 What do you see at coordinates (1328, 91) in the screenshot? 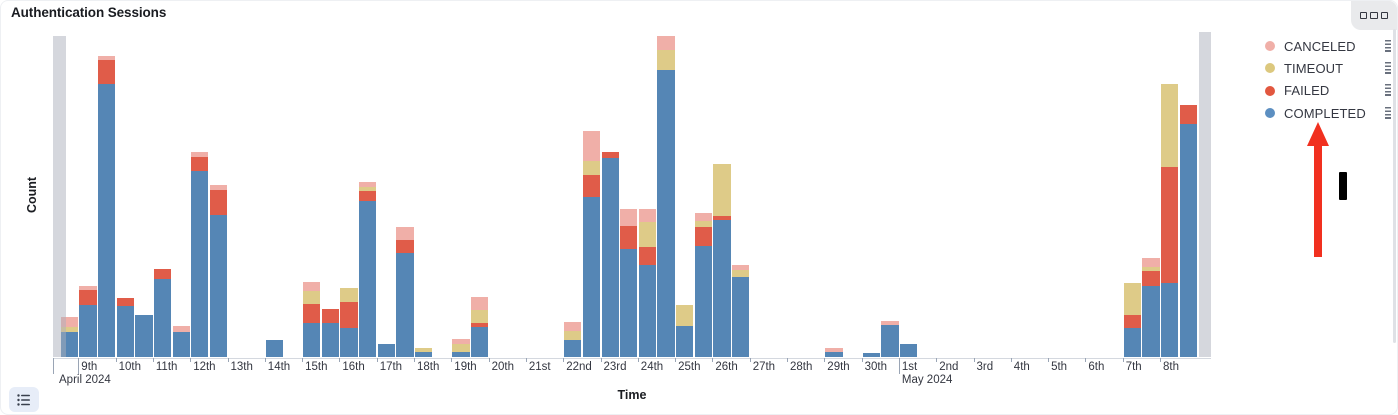
I see `legend-item-failed: FAILED` at bounding box center [1328, 91].